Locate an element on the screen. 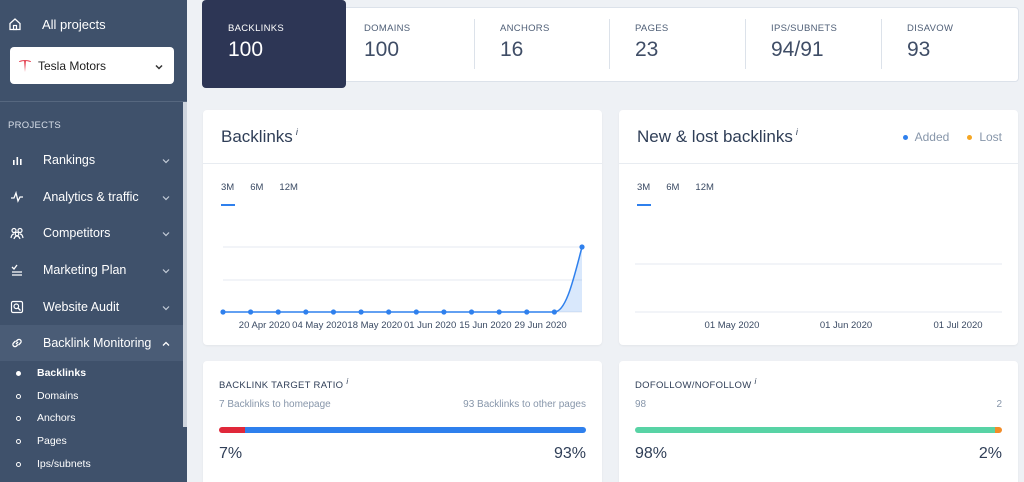  legend-added: Added is located at coordinates (925, 137).